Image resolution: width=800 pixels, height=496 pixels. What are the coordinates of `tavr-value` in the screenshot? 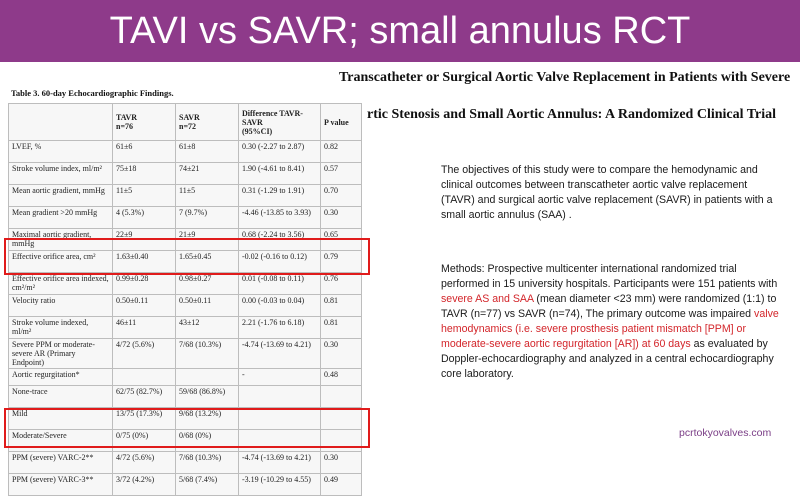 It's located at (144, 377).